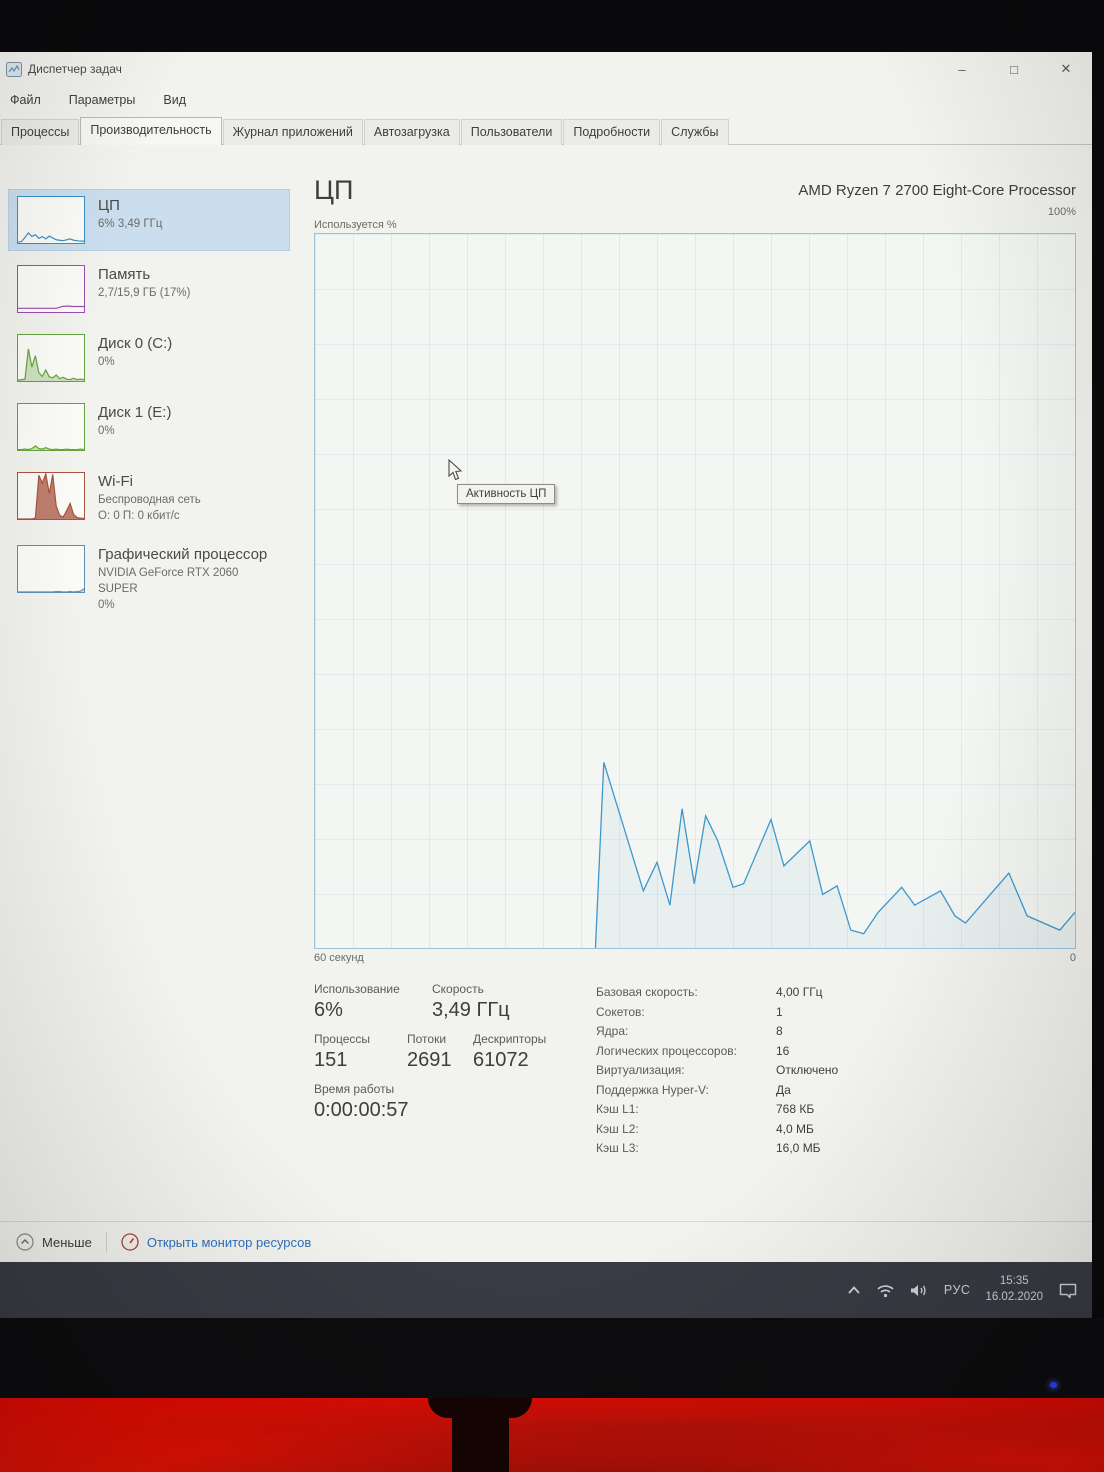 The image size is (1104, 1472). I want to click on l2-cache-value: 4,0 МБ, so click(795, 1128).